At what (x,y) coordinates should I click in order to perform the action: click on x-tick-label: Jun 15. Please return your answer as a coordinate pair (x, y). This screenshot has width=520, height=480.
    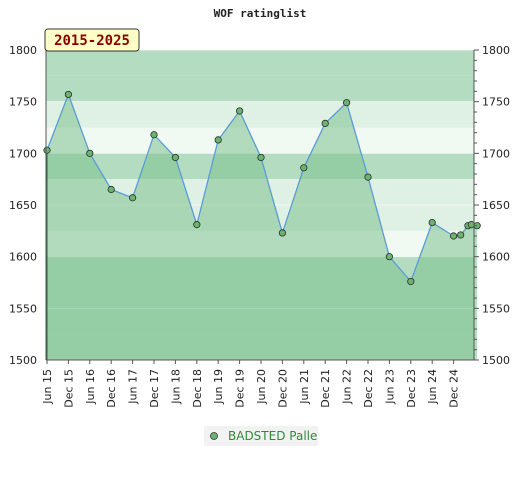
    Looking at the image, I should click on (47, 387).